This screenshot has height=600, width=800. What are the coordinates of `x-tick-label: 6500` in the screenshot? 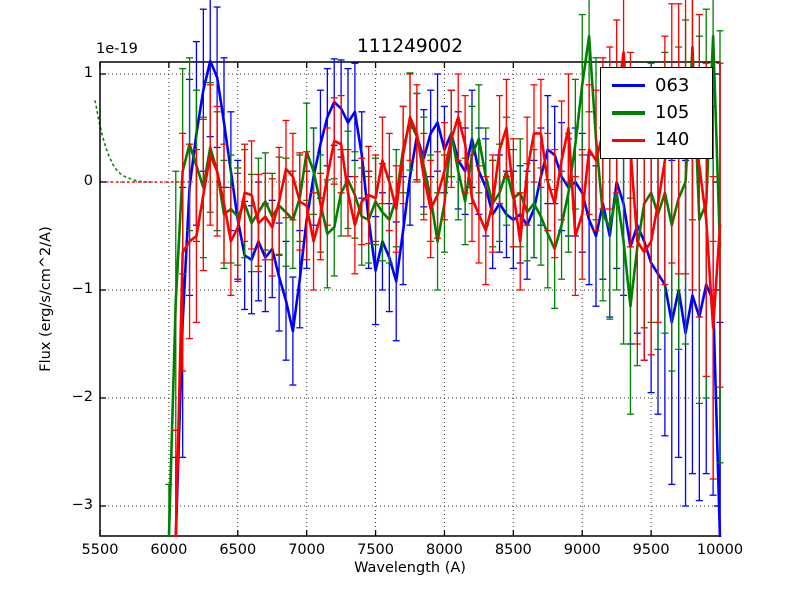 It's located at (238, 550).